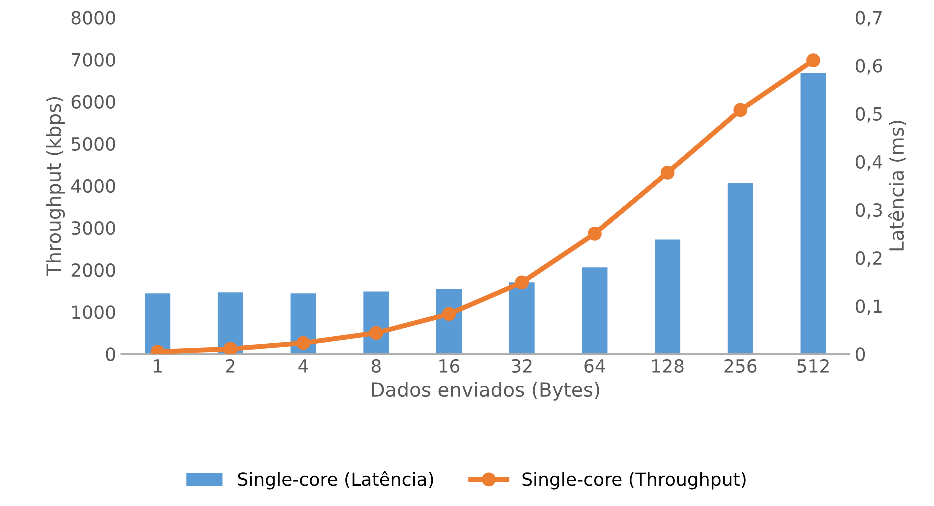  What do you see at coordinates (303, 366) in the screenshot?
I see `x-tick-label: 4` at bounding box center [303, 366].